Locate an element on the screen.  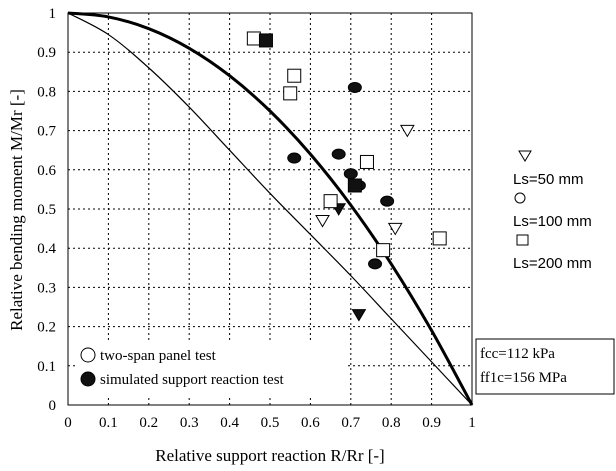
y-tick-label: 0.3 is located at coordinates (46, 288).